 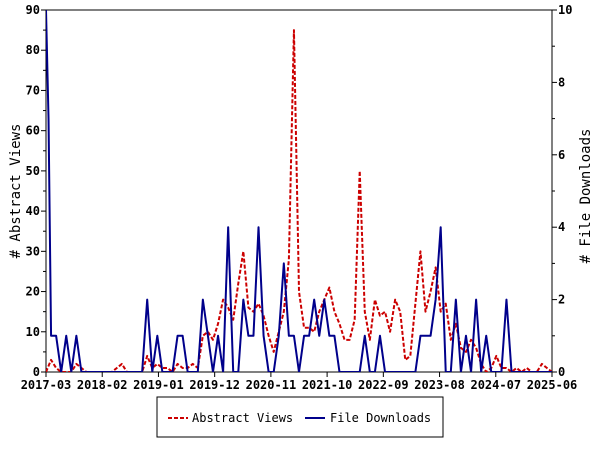 What do you see at coordinates (46, 385) in the screenshot?
I see `x-tick-label: 2017-03` at bounding box center [46, 385].